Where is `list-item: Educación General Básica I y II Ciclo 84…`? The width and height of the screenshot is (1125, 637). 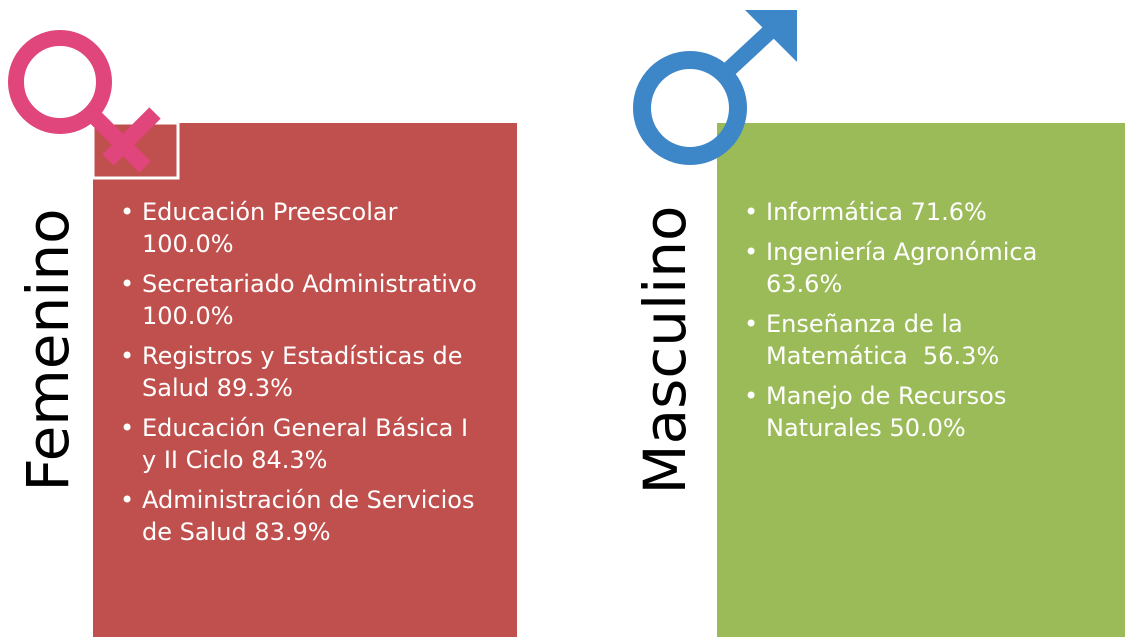 list-item: Educación General Básica I y II Ciclo 84… is located at coordinates (298, 444).